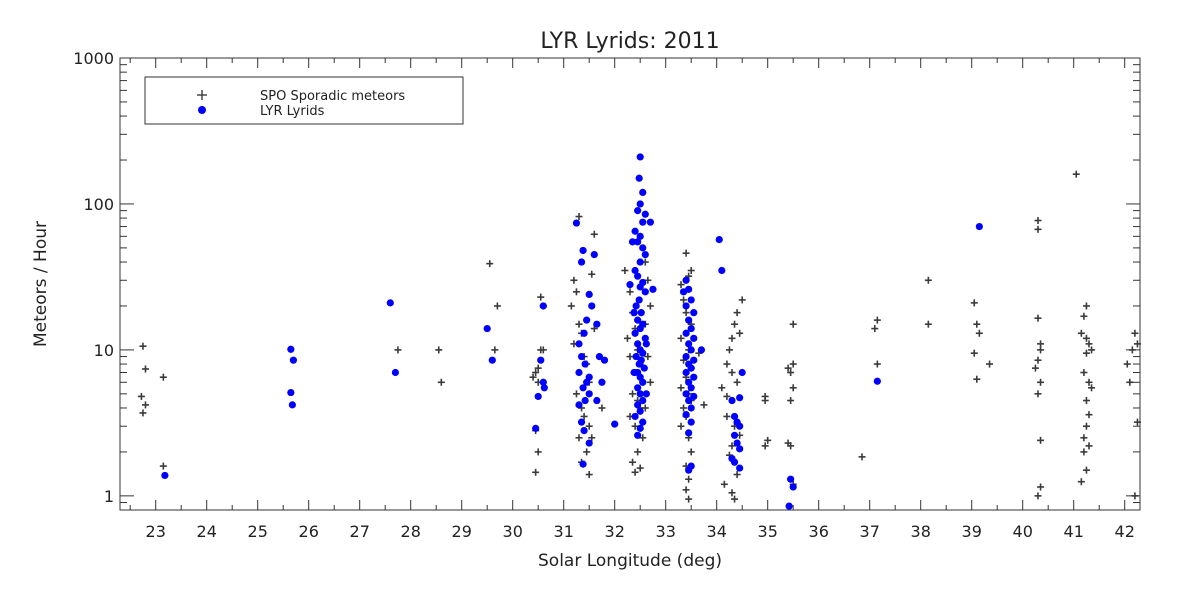 The height and width of the screenshot is (600, 1200). Describe the element at coordinates (104, 350) in the screenshot. I see `y-tick-label: 10` at that location.